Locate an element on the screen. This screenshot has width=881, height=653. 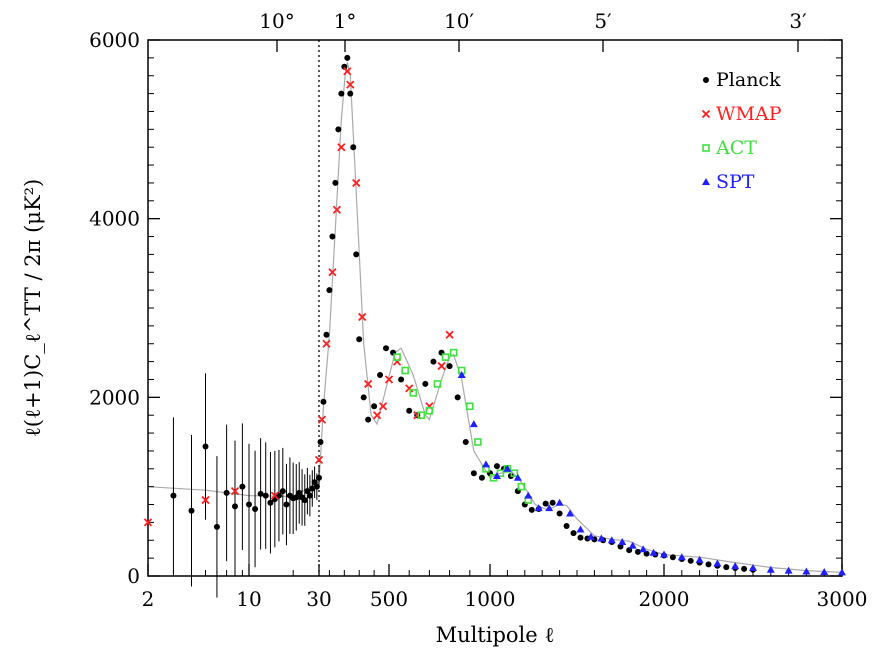
x-tick-label: 30 is located at coordinates (318, 599).